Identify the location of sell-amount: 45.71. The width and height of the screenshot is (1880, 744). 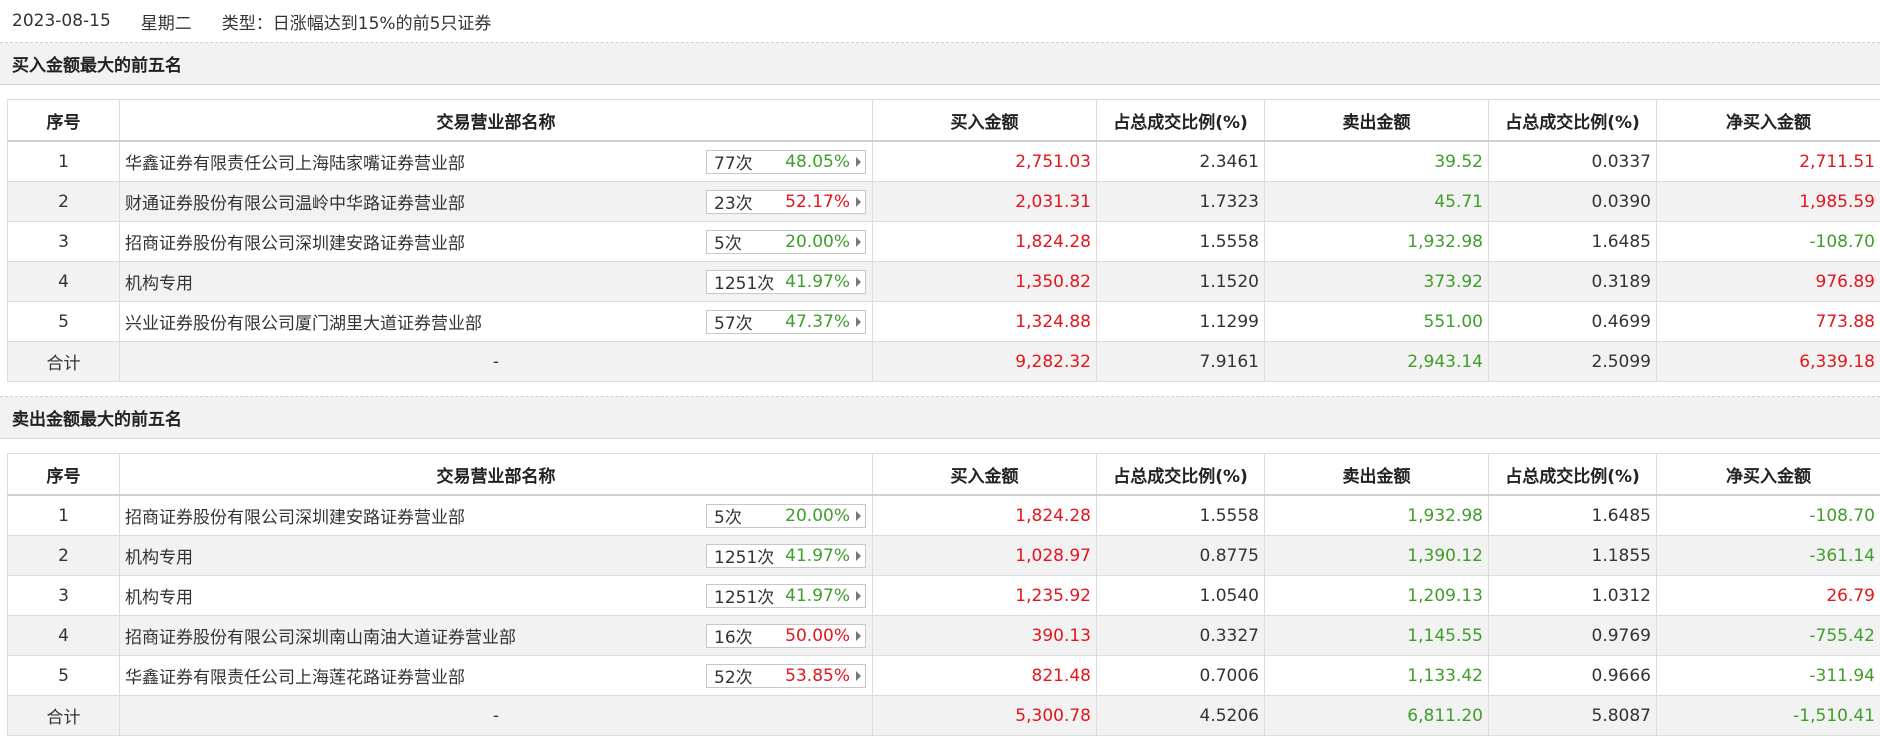
(1376, 201).